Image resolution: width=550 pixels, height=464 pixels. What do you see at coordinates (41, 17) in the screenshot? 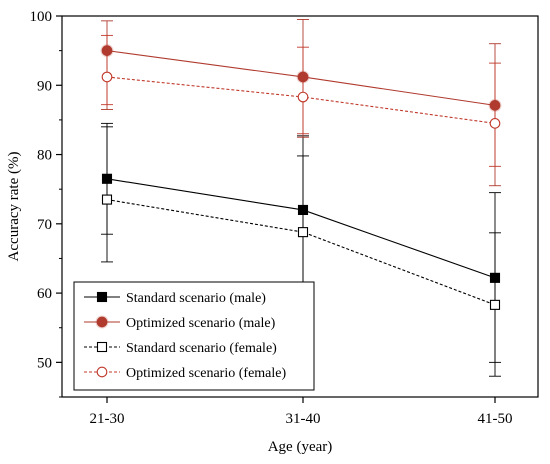
I see `y-tick-label-100: 100` at bounding box center [41, 17].